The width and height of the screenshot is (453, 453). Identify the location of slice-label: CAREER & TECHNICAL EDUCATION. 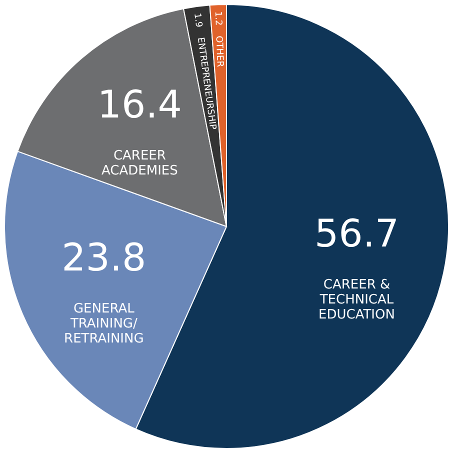
(356, 299).